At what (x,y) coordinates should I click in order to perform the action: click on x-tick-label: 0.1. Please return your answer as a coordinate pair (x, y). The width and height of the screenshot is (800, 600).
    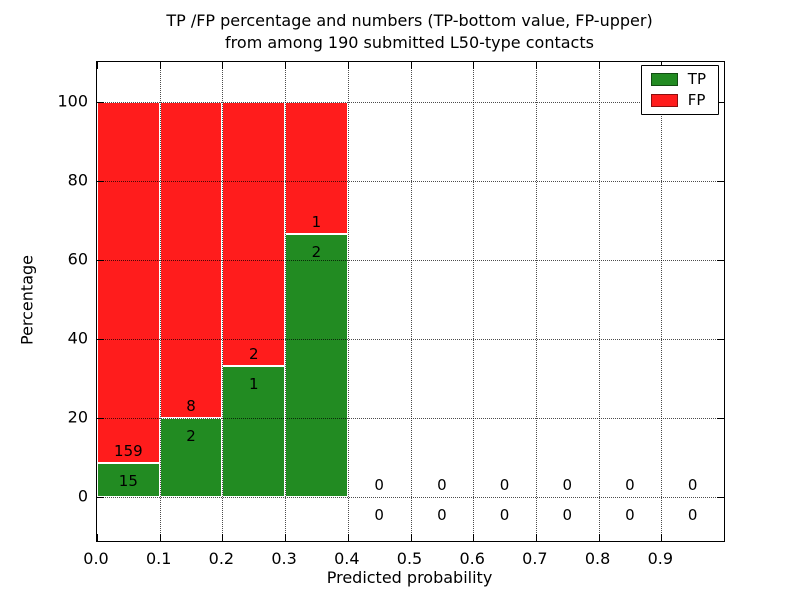
    Looking at the image, I should click on (158, 558).